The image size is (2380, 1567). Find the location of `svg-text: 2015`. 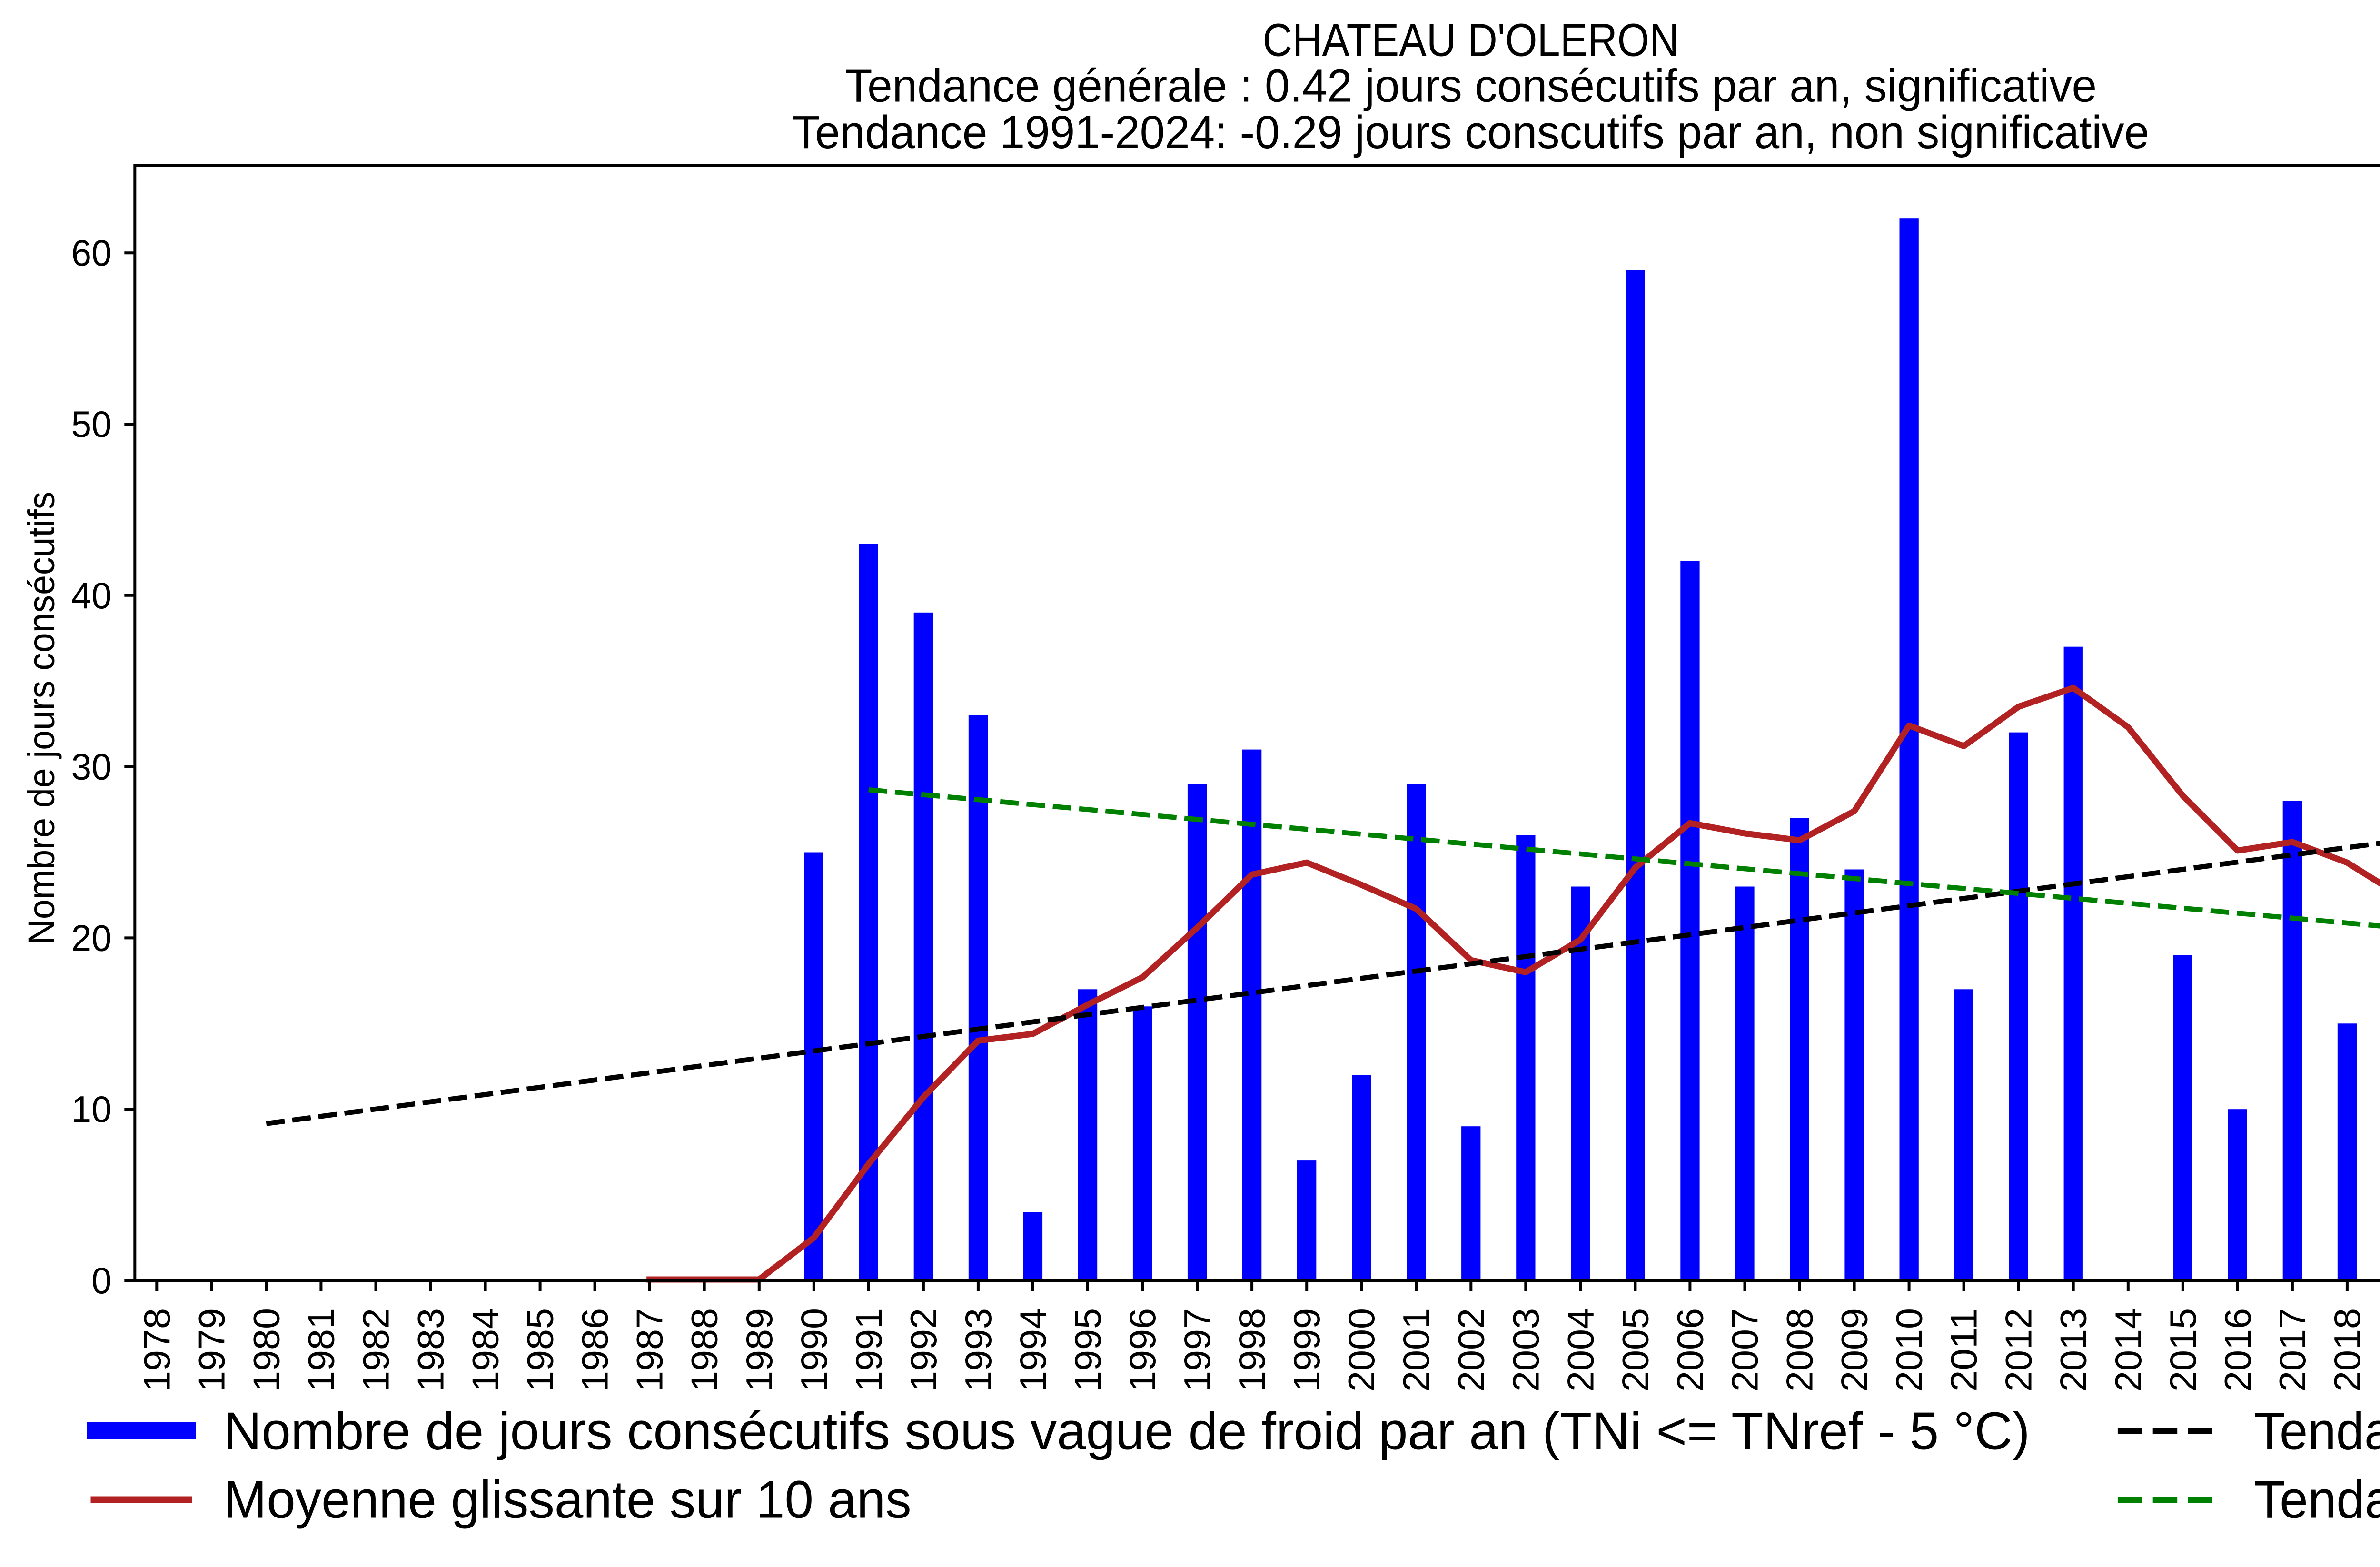

svg-text: 2015 is located at coordinates (2183, 1350).